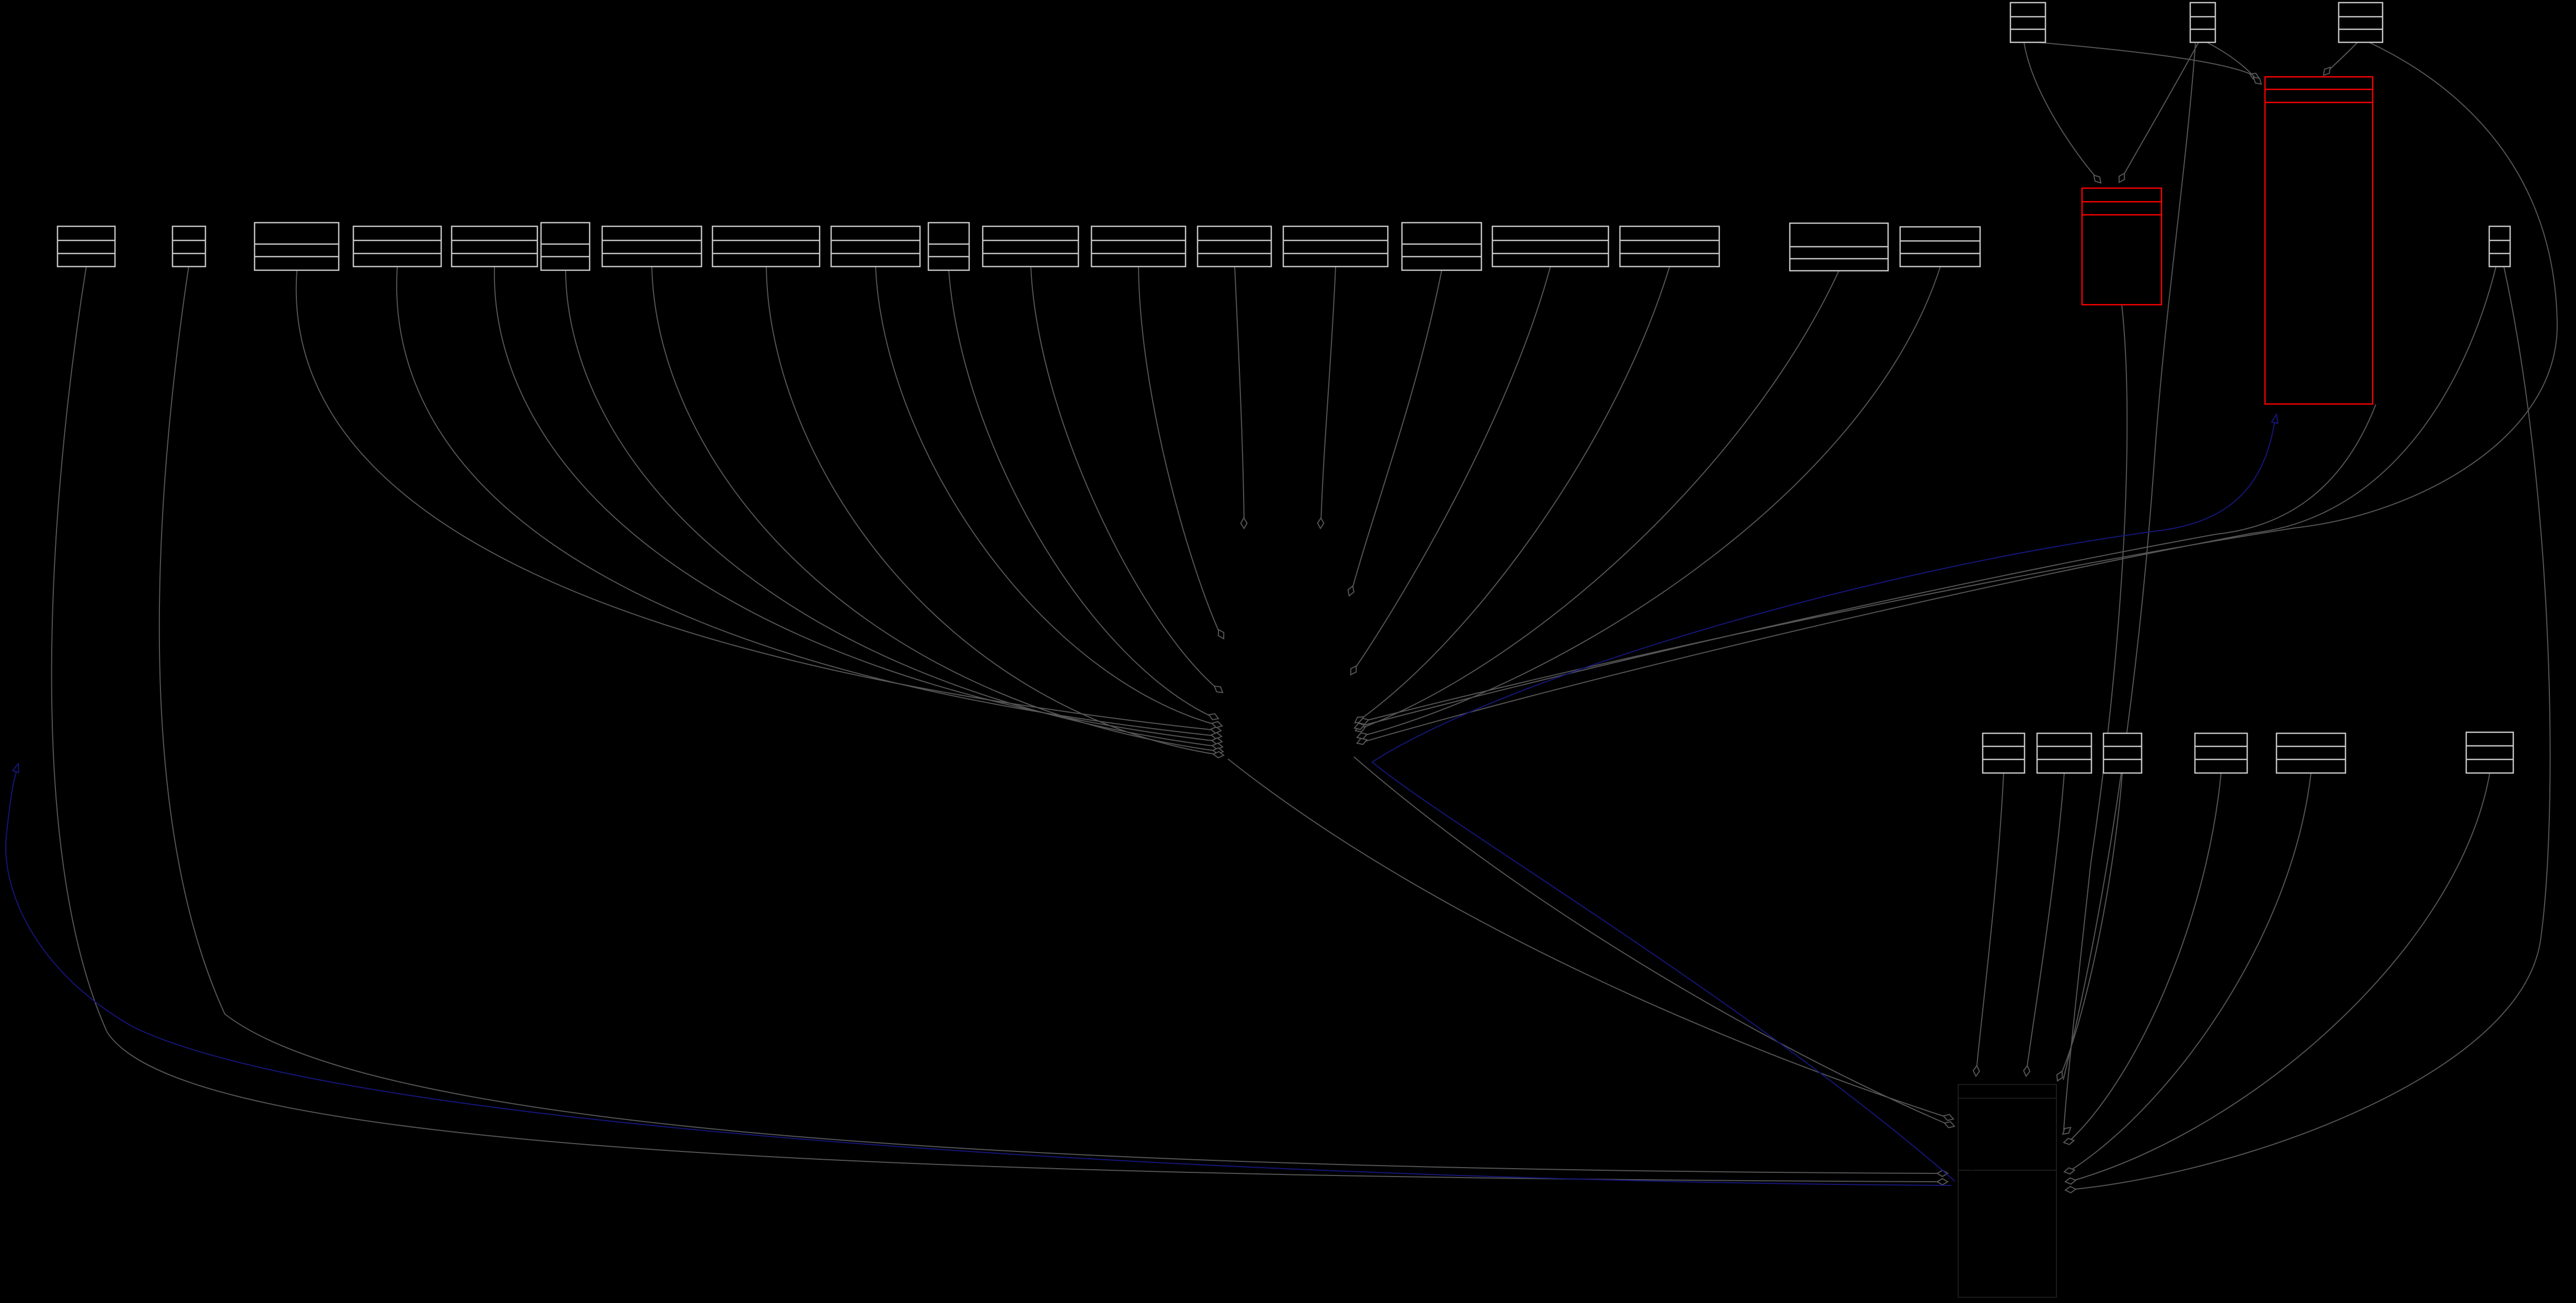 This screenshot has height=1303, width=2576. I want to click on attribute-line: - m_aprioriRadiusLabel, so click(1996, 1143).